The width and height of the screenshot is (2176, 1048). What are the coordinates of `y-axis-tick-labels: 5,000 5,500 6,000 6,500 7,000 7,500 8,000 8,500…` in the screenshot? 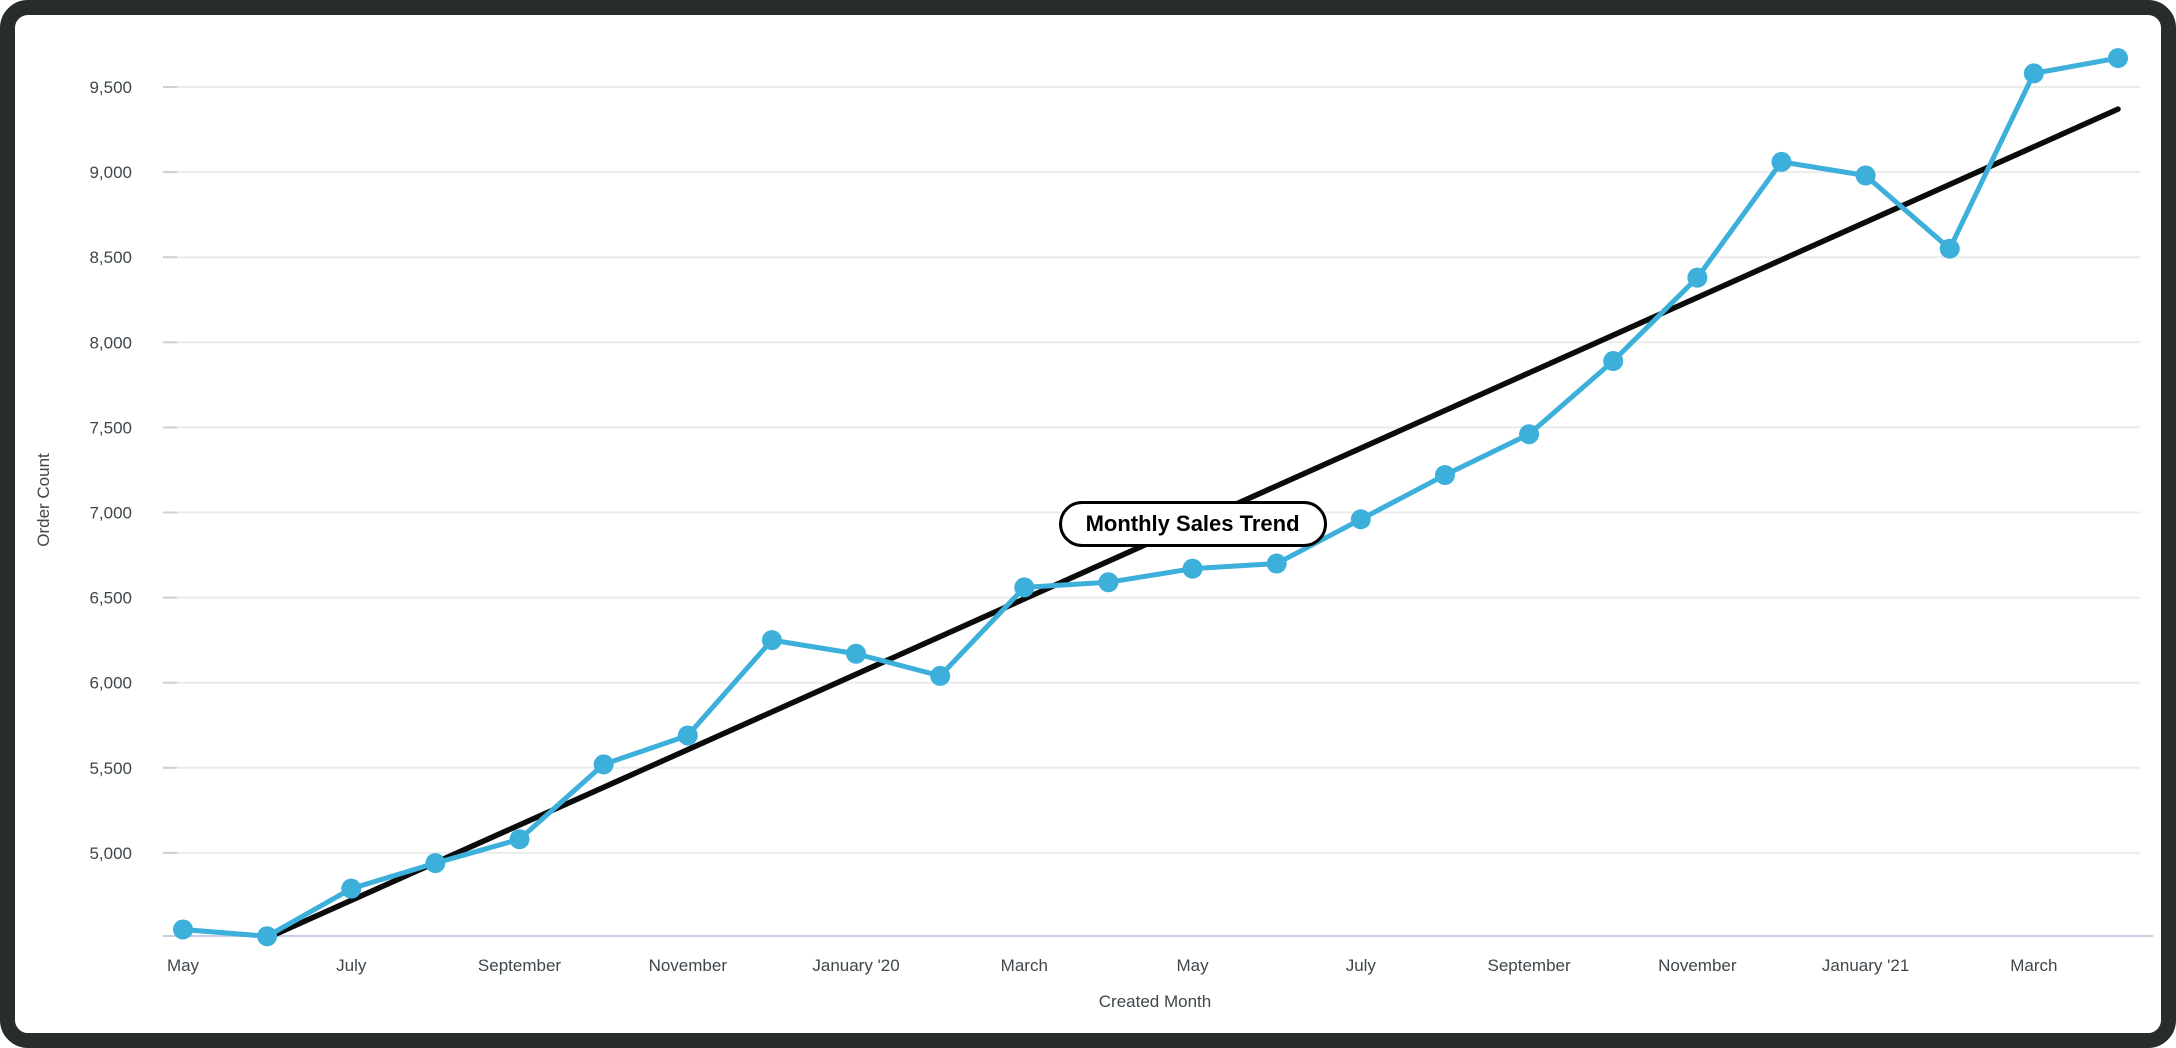 It's located at (110, 470).